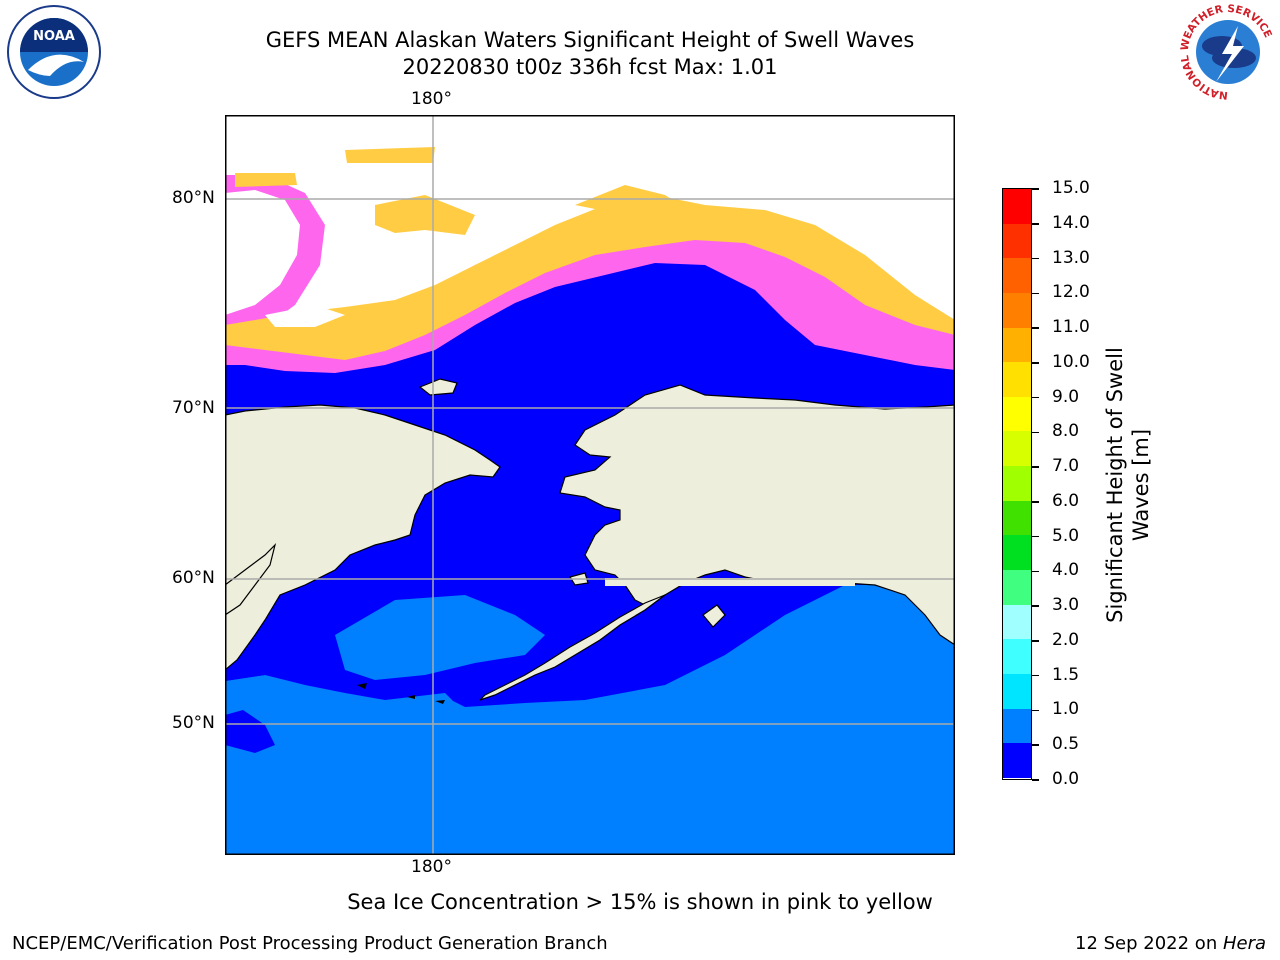 This screenshot has width=1280, height=960. I want to click on colorbar-tick-label: 14.0, so click(1071, 222).